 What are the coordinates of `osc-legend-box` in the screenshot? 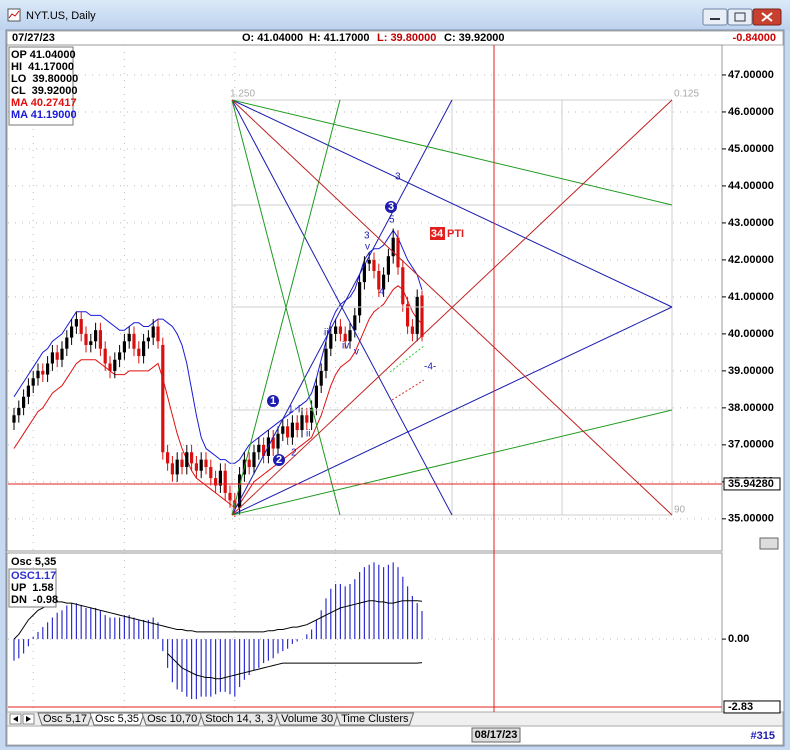 It's located at (32, 588).